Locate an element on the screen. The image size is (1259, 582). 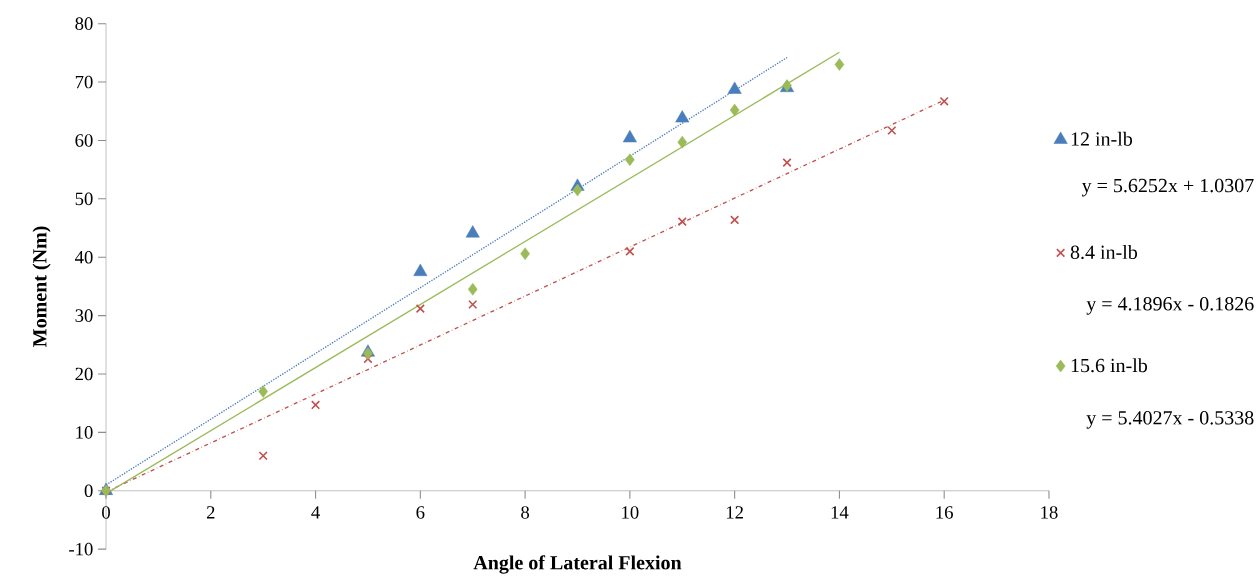
x-tick-label: 14 is located at coordinates (840, 512).